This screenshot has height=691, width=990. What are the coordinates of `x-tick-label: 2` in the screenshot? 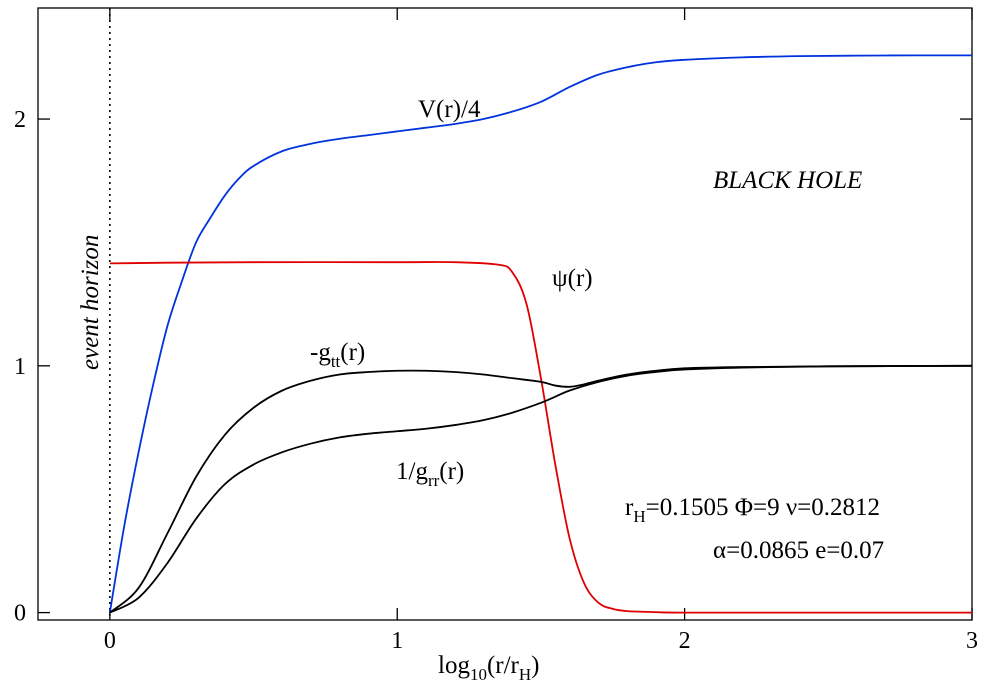 It's located at (685, 641).